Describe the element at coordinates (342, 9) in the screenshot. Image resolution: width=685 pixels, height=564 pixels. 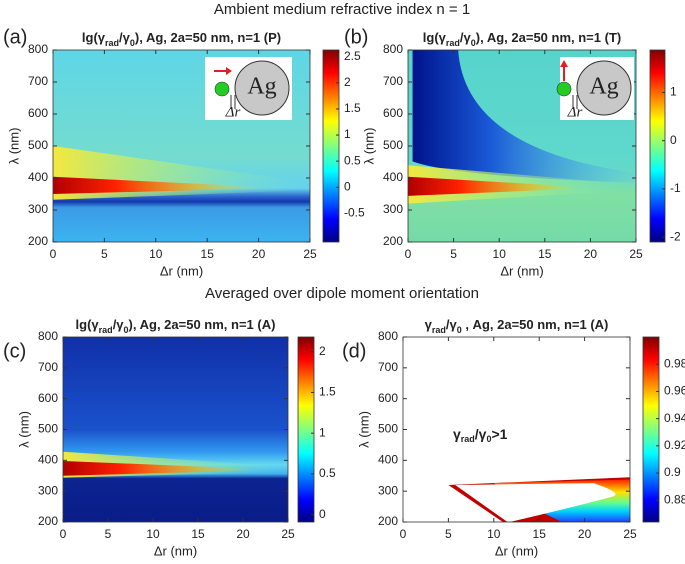
I see `header: Ambient medium refractive index n = 1` at that location.